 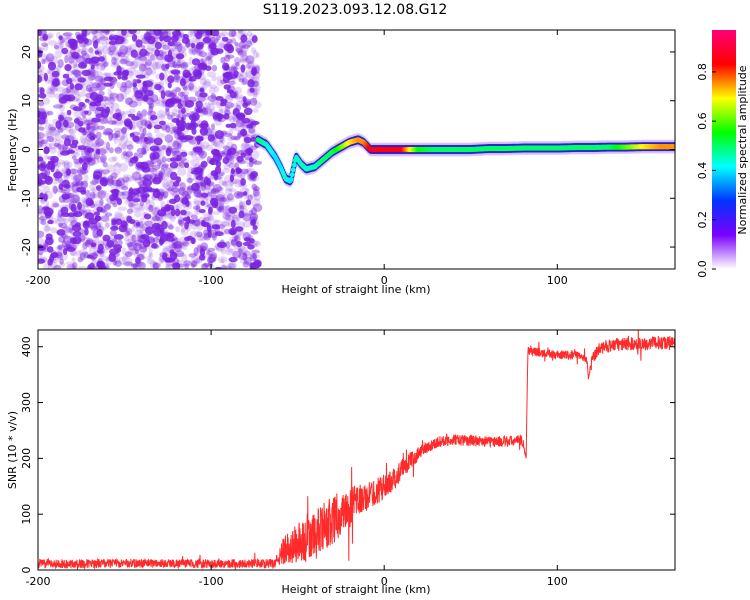 What do you see at coordinates (291, 180) in the screenshot?
I see `ridge-core` at bounding box center [291, 180].